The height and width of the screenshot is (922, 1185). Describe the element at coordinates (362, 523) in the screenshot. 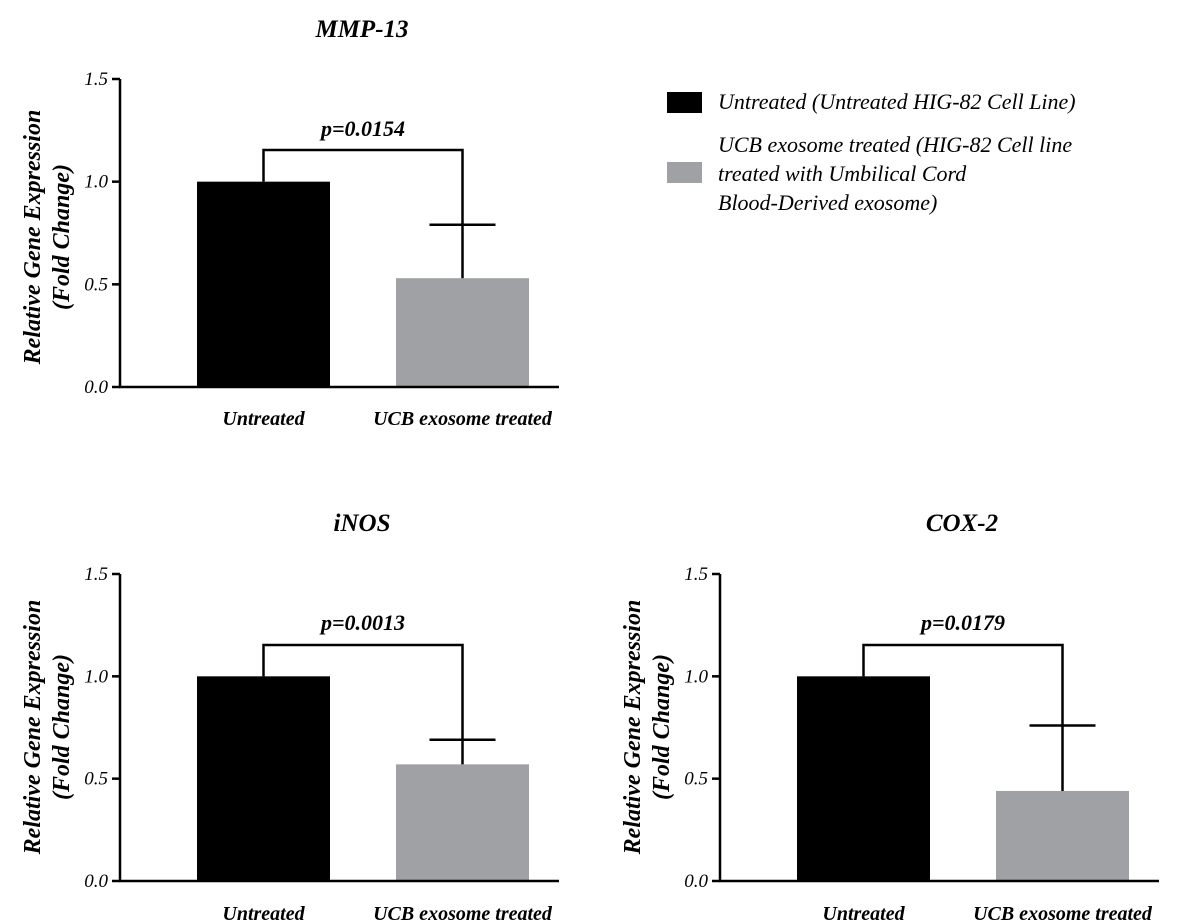

I see `chart-title: iNOS` at that location.